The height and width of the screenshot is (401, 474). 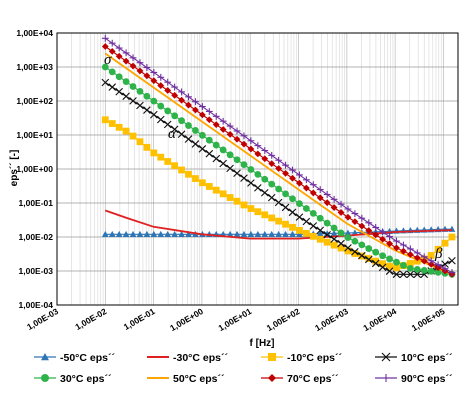 What do you see at coordinates (34, 33) in the screenshot?
I see `y-tick-label: 1,00E+04` at bounding box center [34, 33].